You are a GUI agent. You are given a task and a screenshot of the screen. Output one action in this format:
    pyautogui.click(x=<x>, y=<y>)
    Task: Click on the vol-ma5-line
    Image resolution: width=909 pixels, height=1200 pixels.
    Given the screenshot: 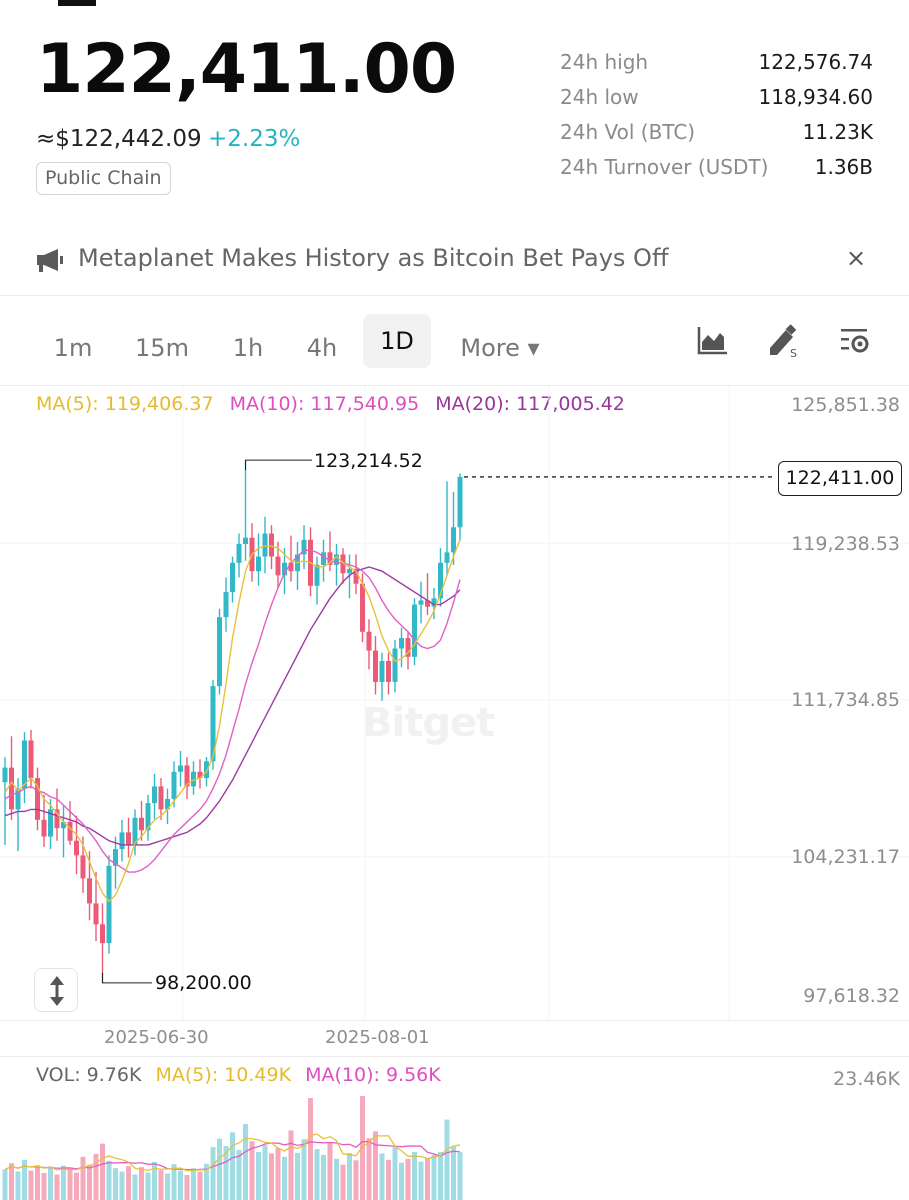 What is the action you would take?
    pyautogui.click(x=232, y=1152)
    